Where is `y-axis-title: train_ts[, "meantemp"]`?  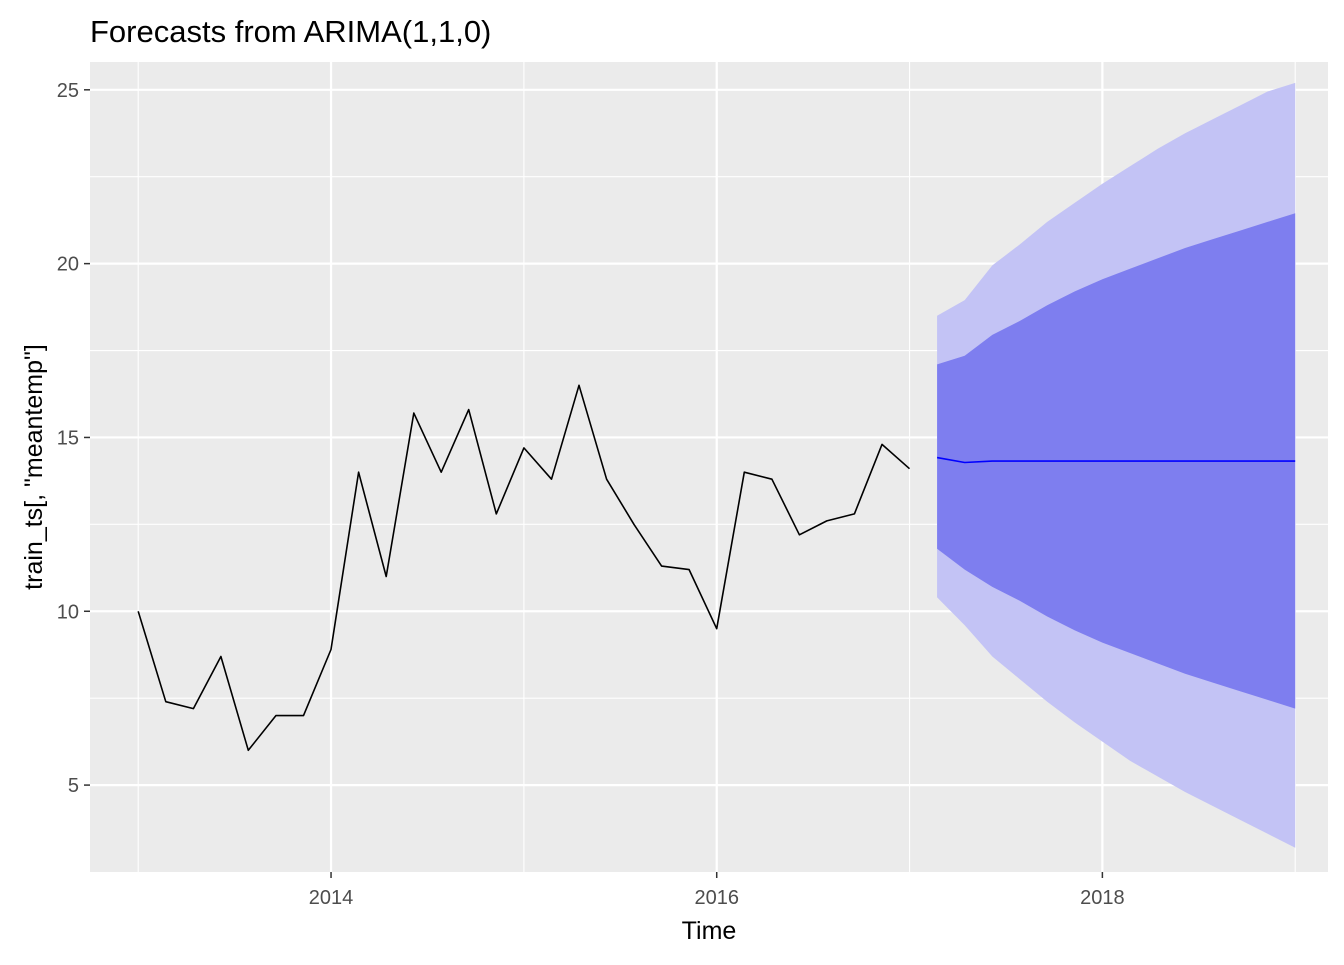
y-axis-title: train_ts[, "meantemp"] is located at coordinates (34, 467).